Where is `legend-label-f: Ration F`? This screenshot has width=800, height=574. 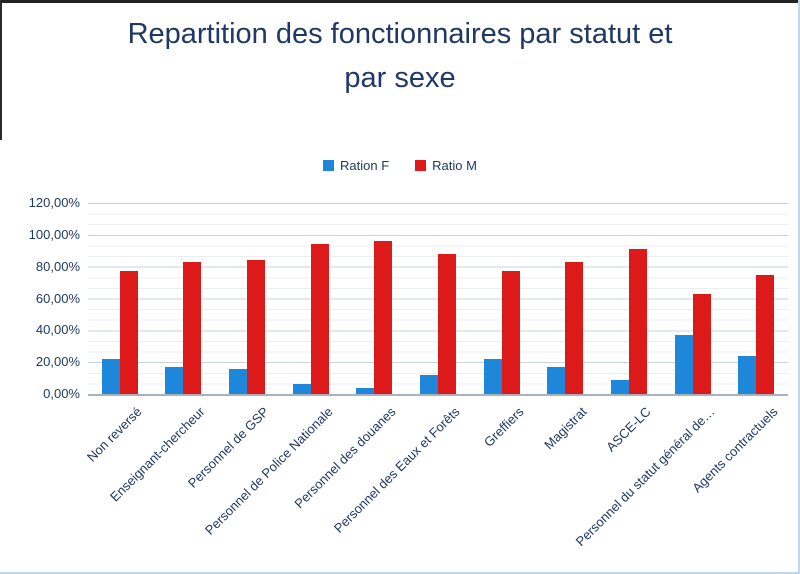
legend-label-f: Ration F is located at coordinates (365, 165).